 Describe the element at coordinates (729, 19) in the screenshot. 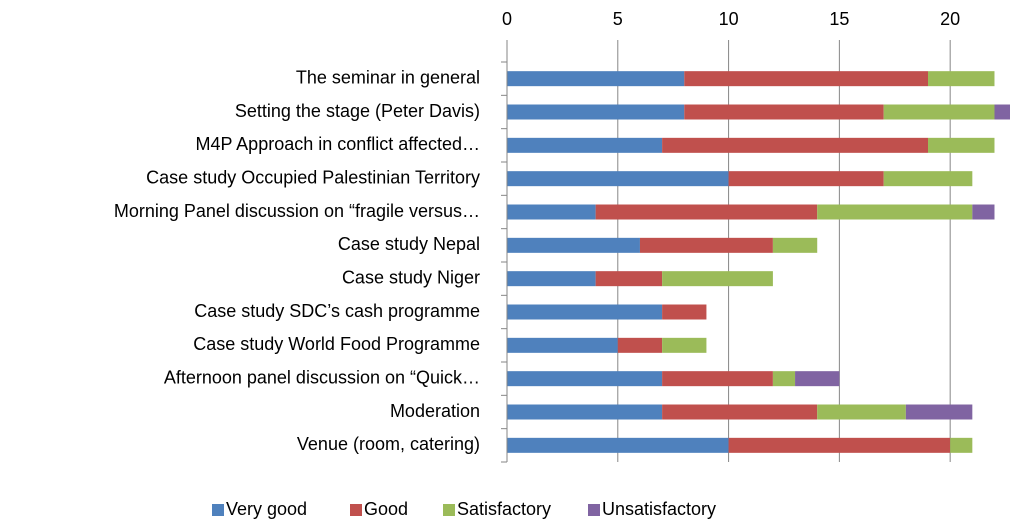

I see `x-tick-label: 10` at that location.